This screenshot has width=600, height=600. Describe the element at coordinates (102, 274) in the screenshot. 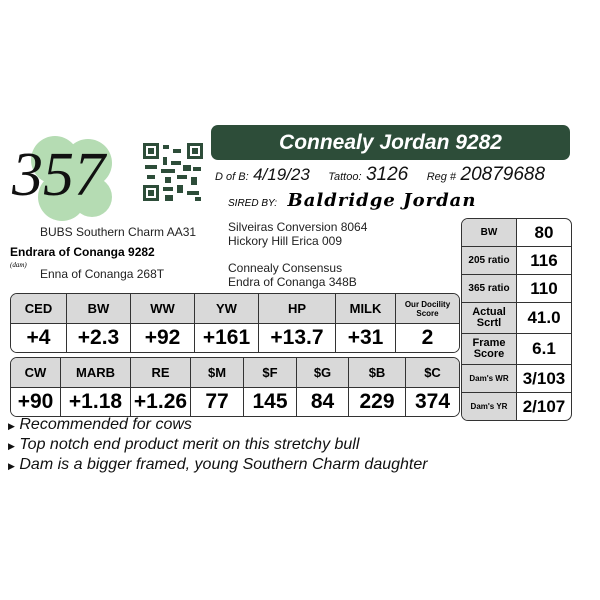

I see `dam-dam: Enna of Conanga 268T` at that location.